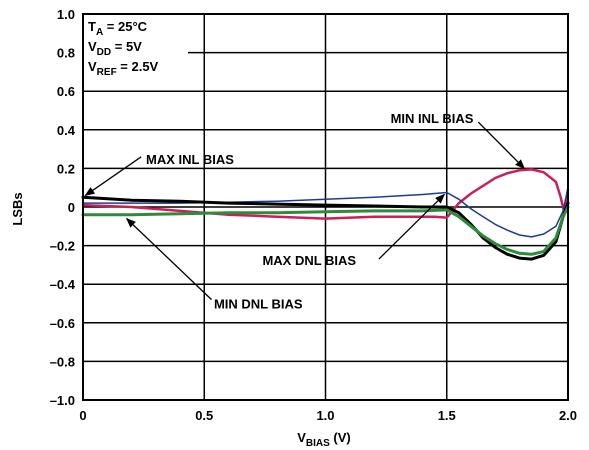 The height and width of the screenshot is (450, 589). Describe the element at coordinates (62, 400) in the screenshot. I see `y-tick-label: –1.0` at that location.